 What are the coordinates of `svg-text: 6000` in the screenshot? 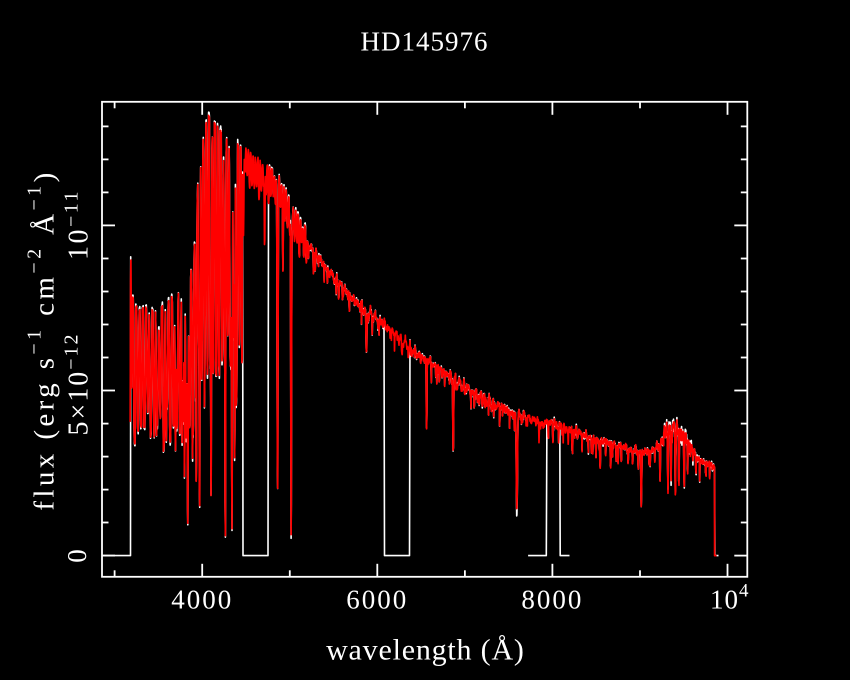 It's located at (377, 600).